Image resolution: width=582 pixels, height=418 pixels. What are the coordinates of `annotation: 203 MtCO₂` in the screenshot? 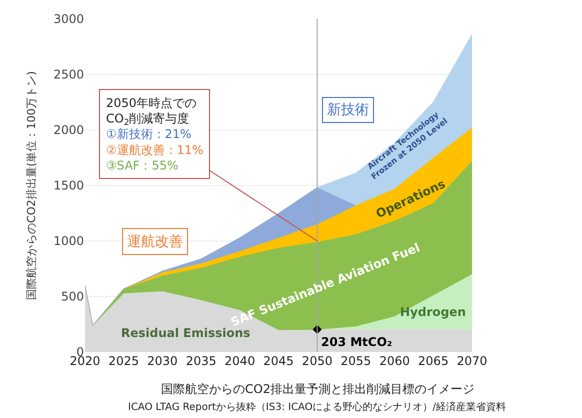 It's located at (356, 342).